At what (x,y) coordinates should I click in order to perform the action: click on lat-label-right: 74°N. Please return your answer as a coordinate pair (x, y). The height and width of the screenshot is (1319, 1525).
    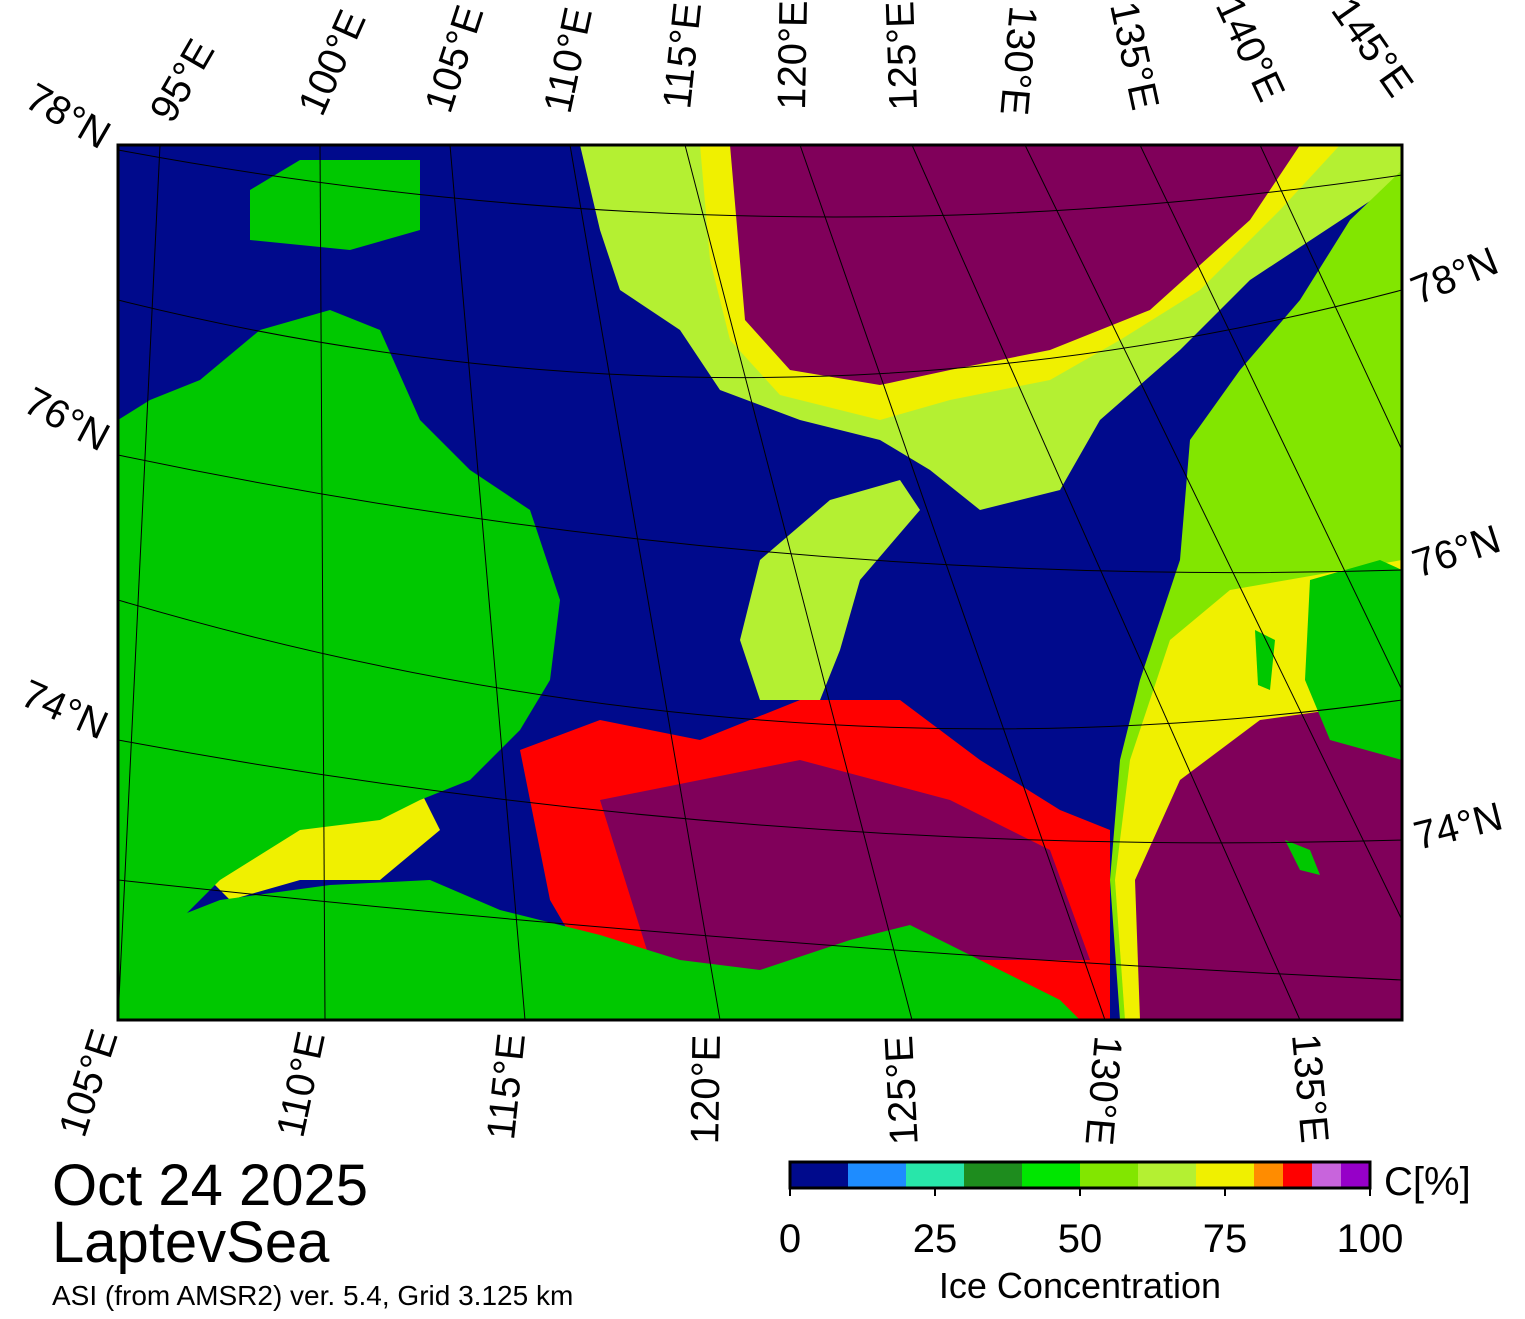
    Looking at the image, I should click on (1458, 826).